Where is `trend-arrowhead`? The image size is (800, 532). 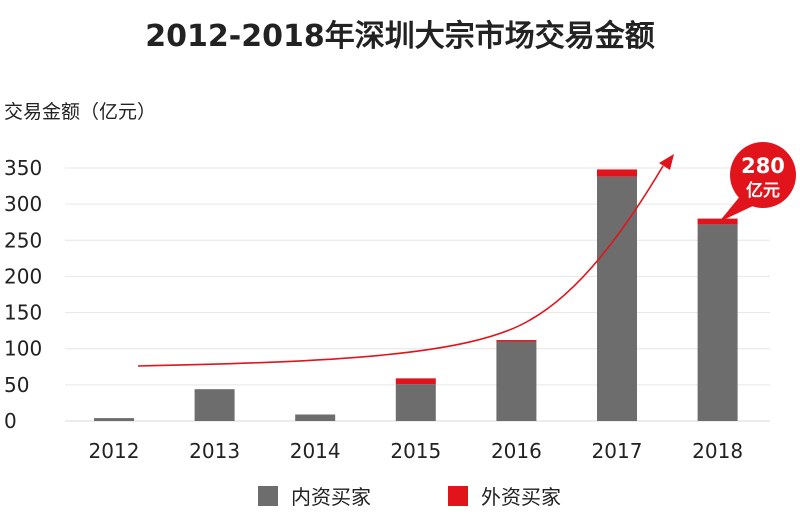 trend-arrowhead is located at coordinates (666, 162).